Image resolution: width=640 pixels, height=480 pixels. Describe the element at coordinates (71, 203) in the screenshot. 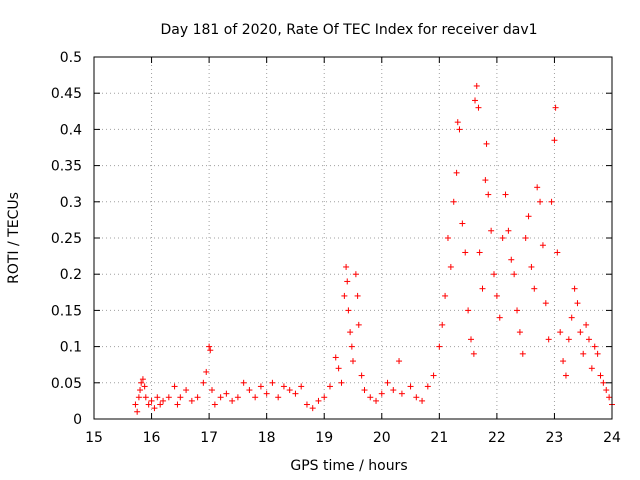

I see `y-tick-label: 0.3` at that location.